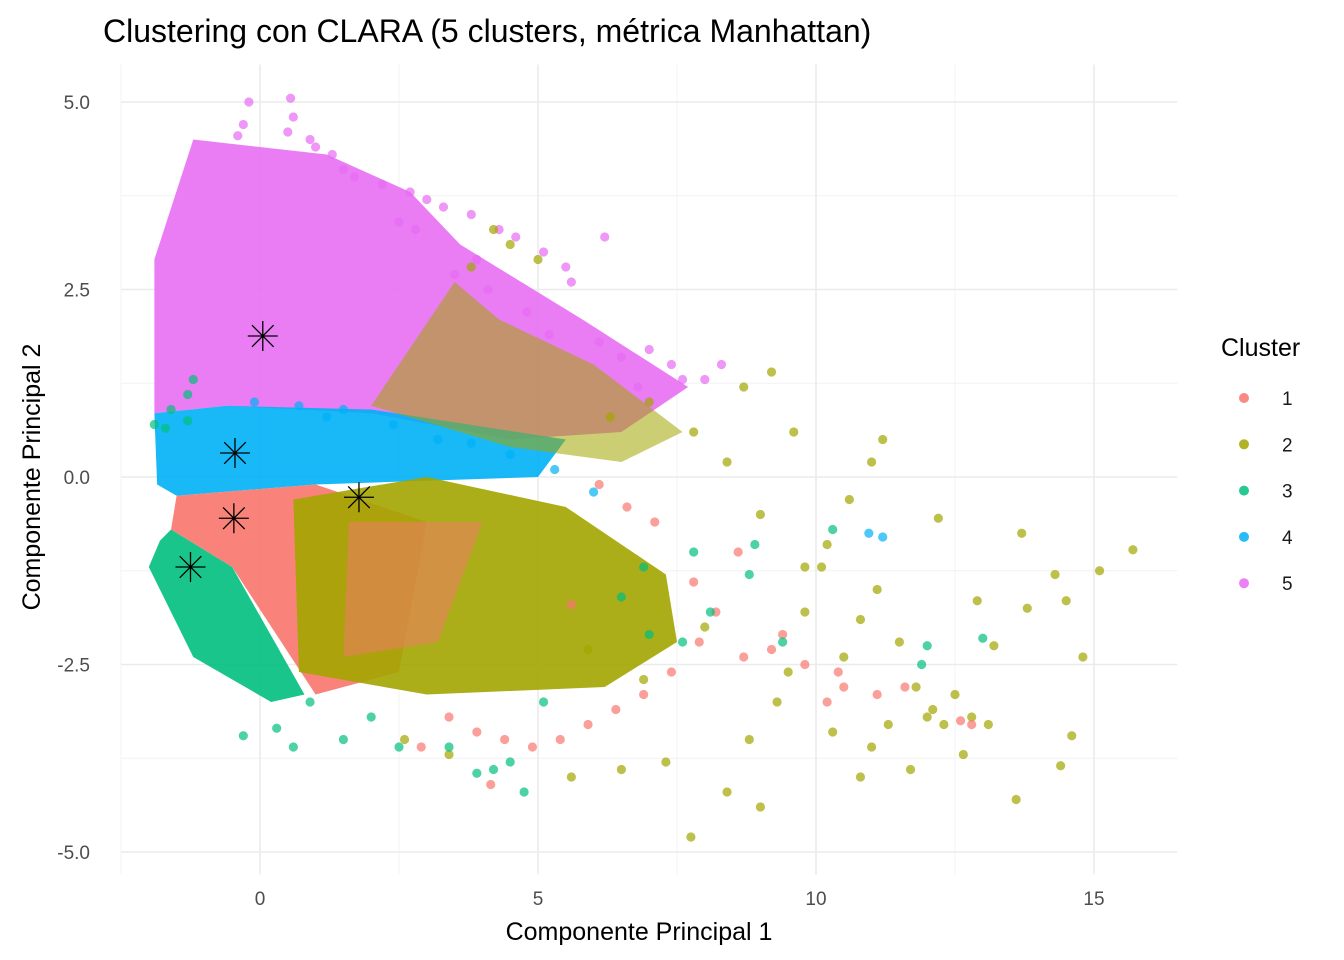 This screenshot has width=1344, height=960. Describe the element at coordinates (413, 589) in the screenshot. I see `cluster-1-cloud-mixed` at that location.